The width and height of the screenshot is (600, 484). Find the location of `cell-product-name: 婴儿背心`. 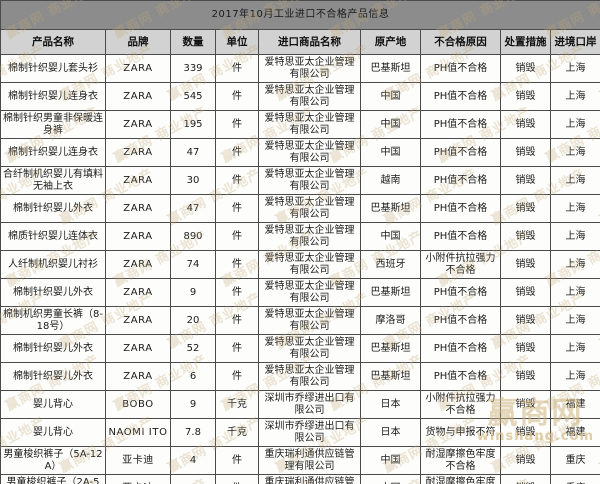

cell-product-name: 婴儿背心 is located at coordinates (53, 432).